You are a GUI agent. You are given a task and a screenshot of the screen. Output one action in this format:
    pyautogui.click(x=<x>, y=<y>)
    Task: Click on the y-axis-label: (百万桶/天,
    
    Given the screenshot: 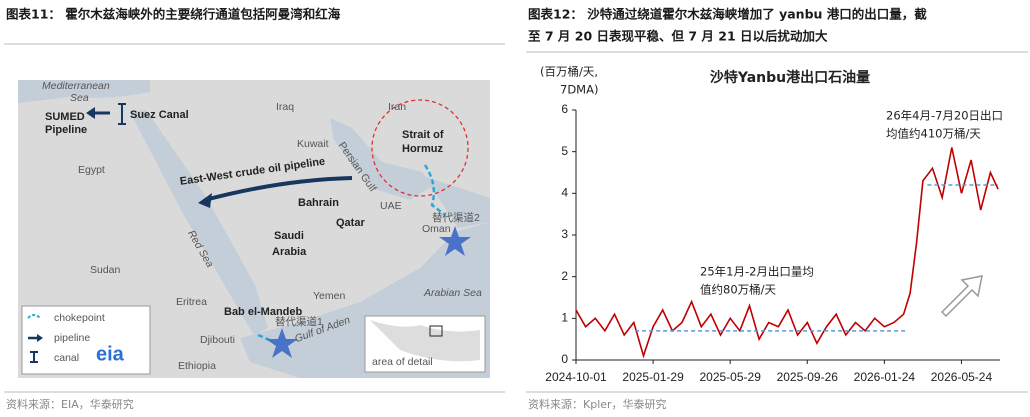 What is the action you would take?
    pyautogui.click(x=569, y=72)
    